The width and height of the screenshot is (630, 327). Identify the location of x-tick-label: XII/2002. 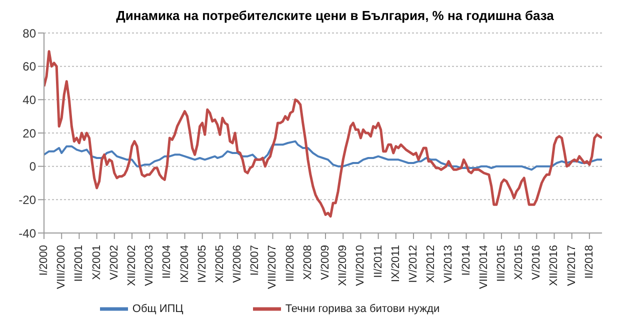
(132, 265).